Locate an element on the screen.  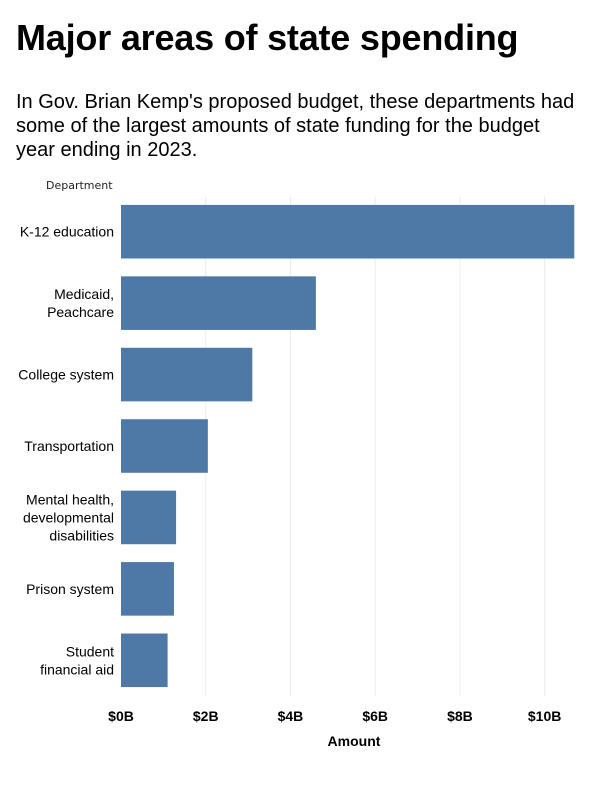
category-label: Medicaid, Peachcare is located at coordinates (80, 303).